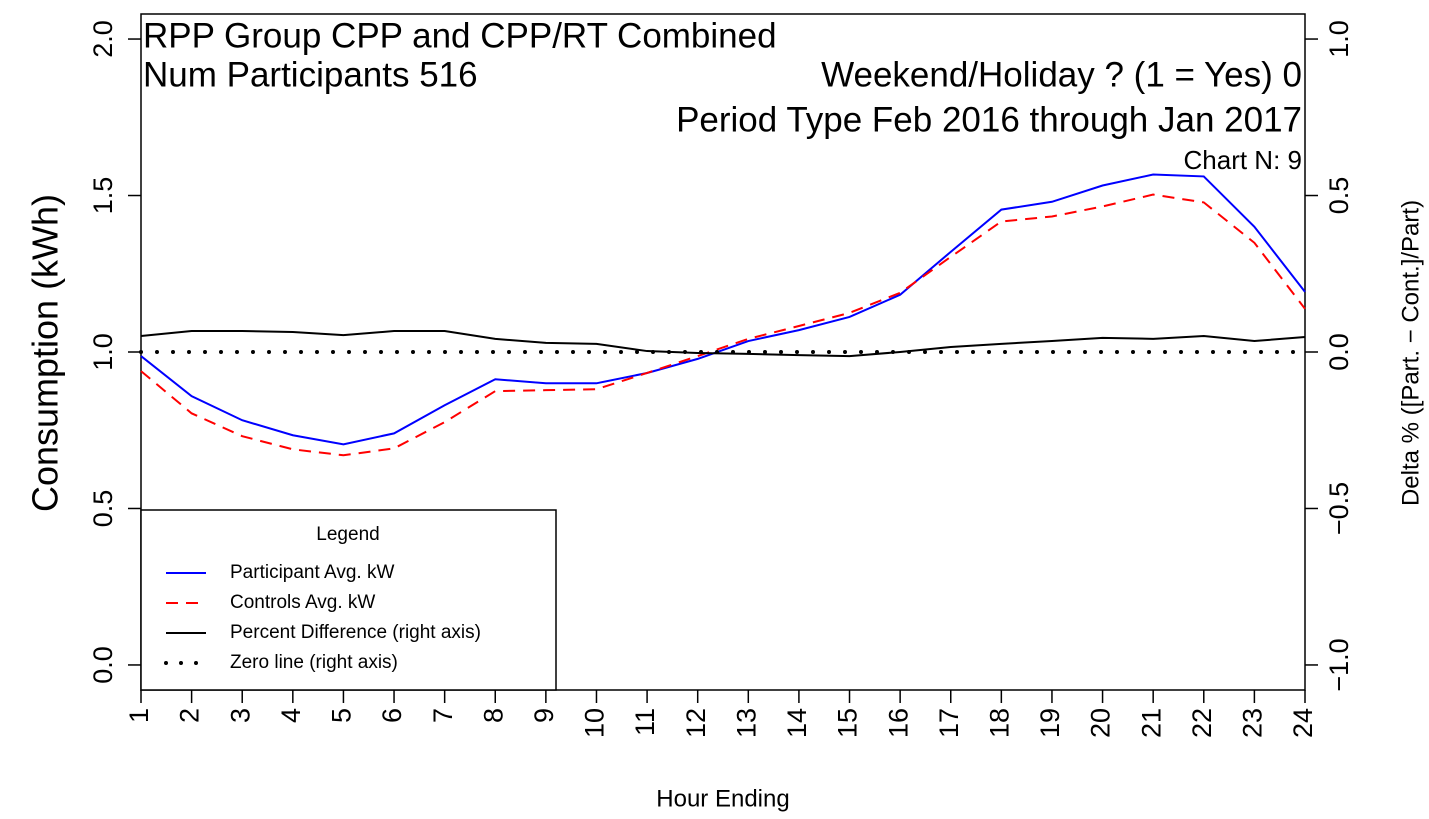 The height and width of the screenshot is (819, 1429). What do you see at coordinates (103, 509) in the screenshot?
I see `y-tick-label: 0.5` at bounding box center [103, 509].